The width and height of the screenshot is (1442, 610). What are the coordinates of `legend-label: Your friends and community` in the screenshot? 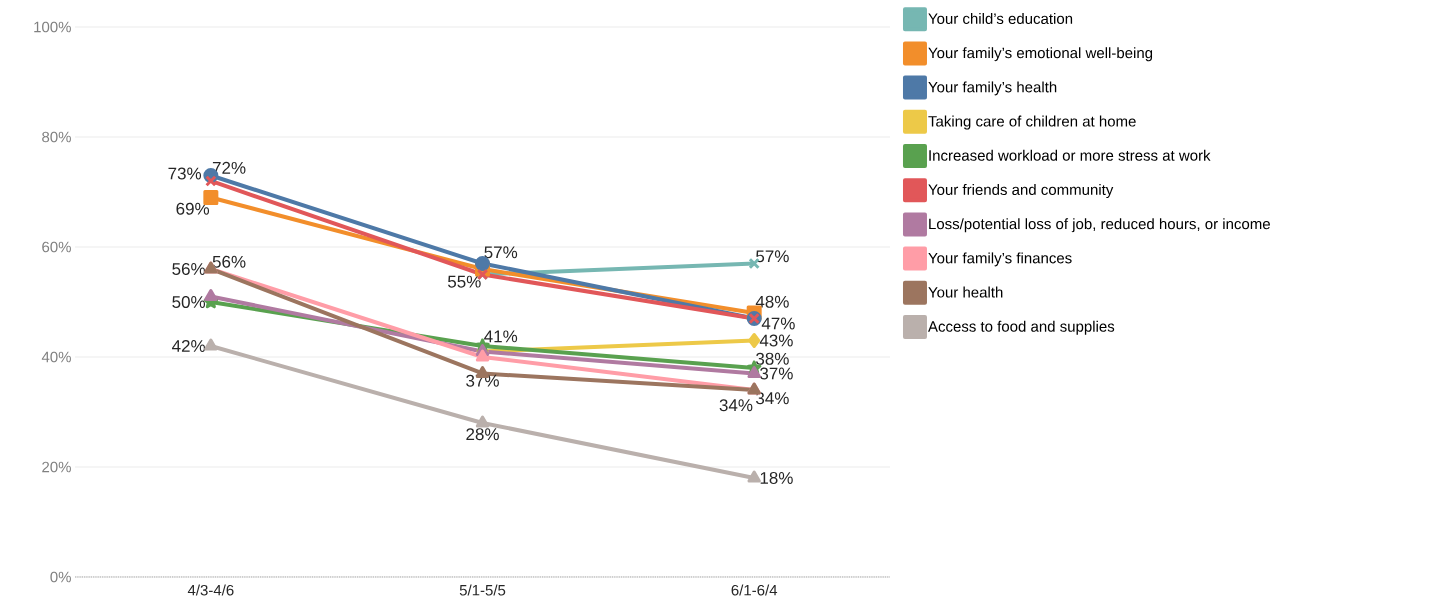 It's located at (1021, 190).